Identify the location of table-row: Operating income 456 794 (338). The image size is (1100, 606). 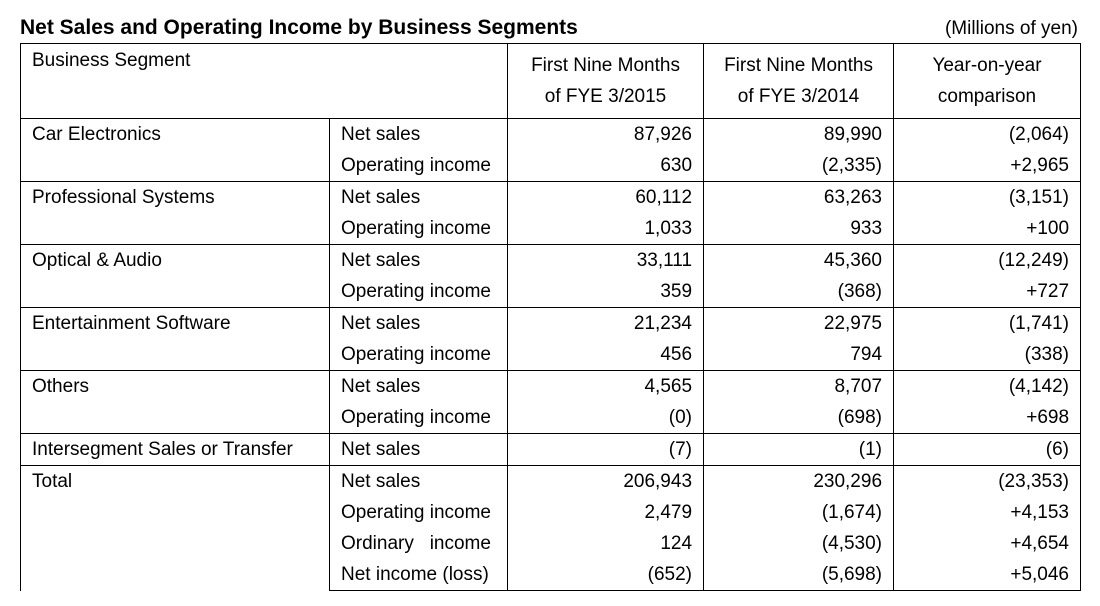
(551, 355).